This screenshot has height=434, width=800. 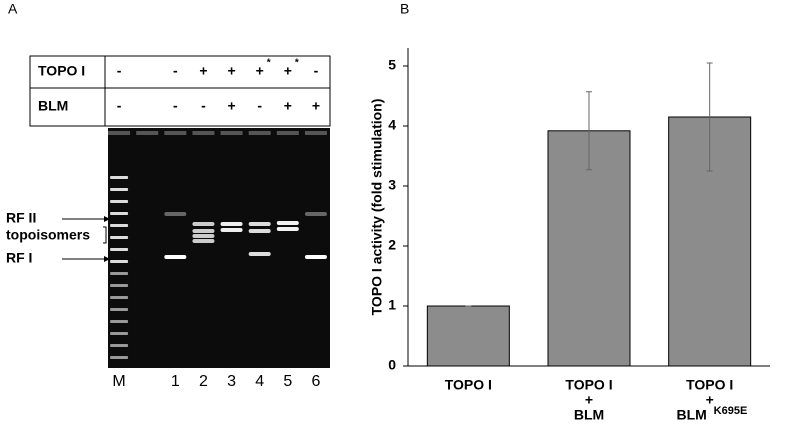 What do you see at coordinates (468, 336) in the screenshot?
I see `bar` at bounding box center [468, 336].